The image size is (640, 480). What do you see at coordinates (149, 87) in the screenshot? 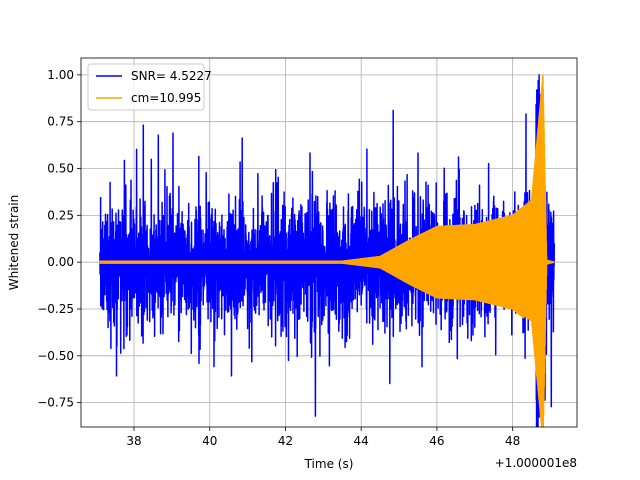
I see `legend: SNR= 4.5227 cm=10.995` at bounding box center [149, 87].